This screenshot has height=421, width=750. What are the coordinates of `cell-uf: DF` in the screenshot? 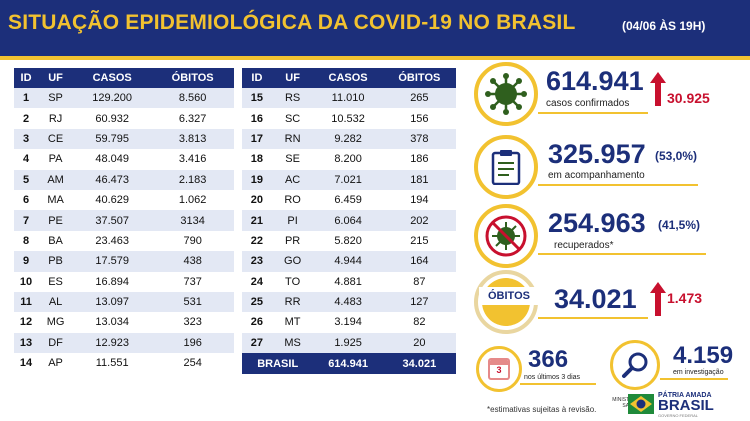 It's located at (56, 343).